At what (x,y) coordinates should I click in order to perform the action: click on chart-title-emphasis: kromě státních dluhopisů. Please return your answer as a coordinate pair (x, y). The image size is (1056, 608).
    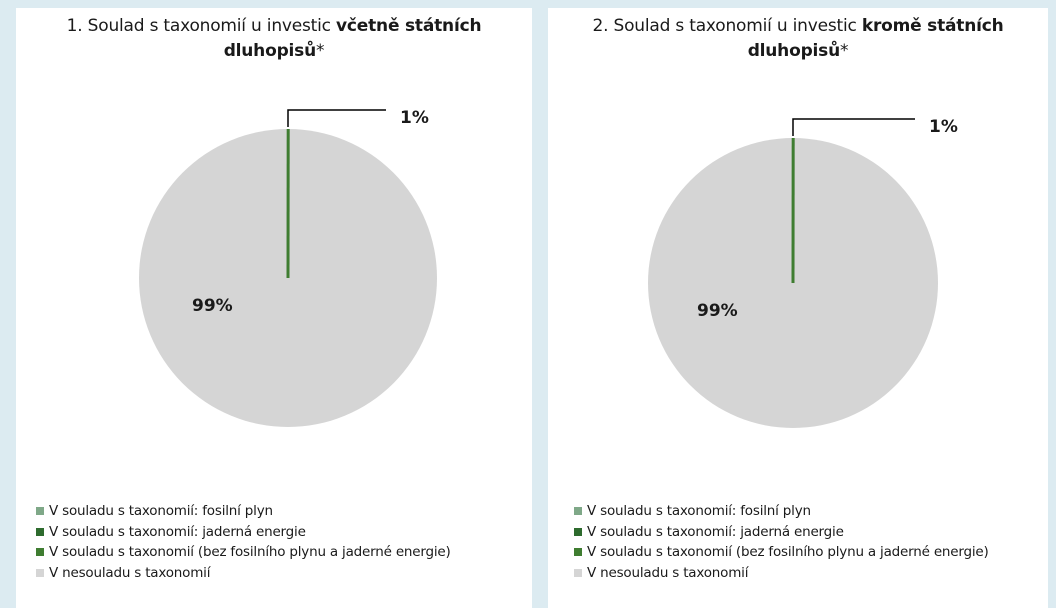
    Looking at the image, I should click on (875, 38).